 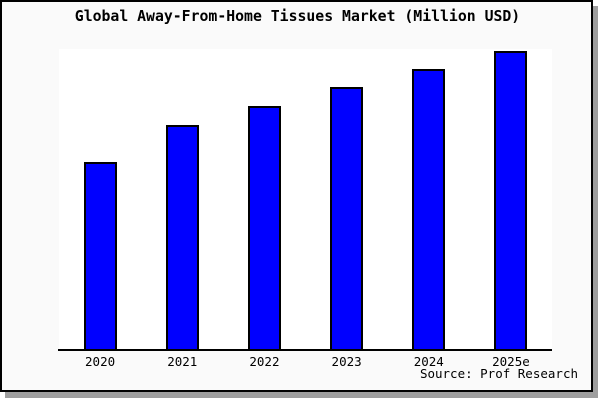 What do you see at coordinates (347, 218) in the screenshot?
I see `bar-2023` at bounding box center [347, 218].